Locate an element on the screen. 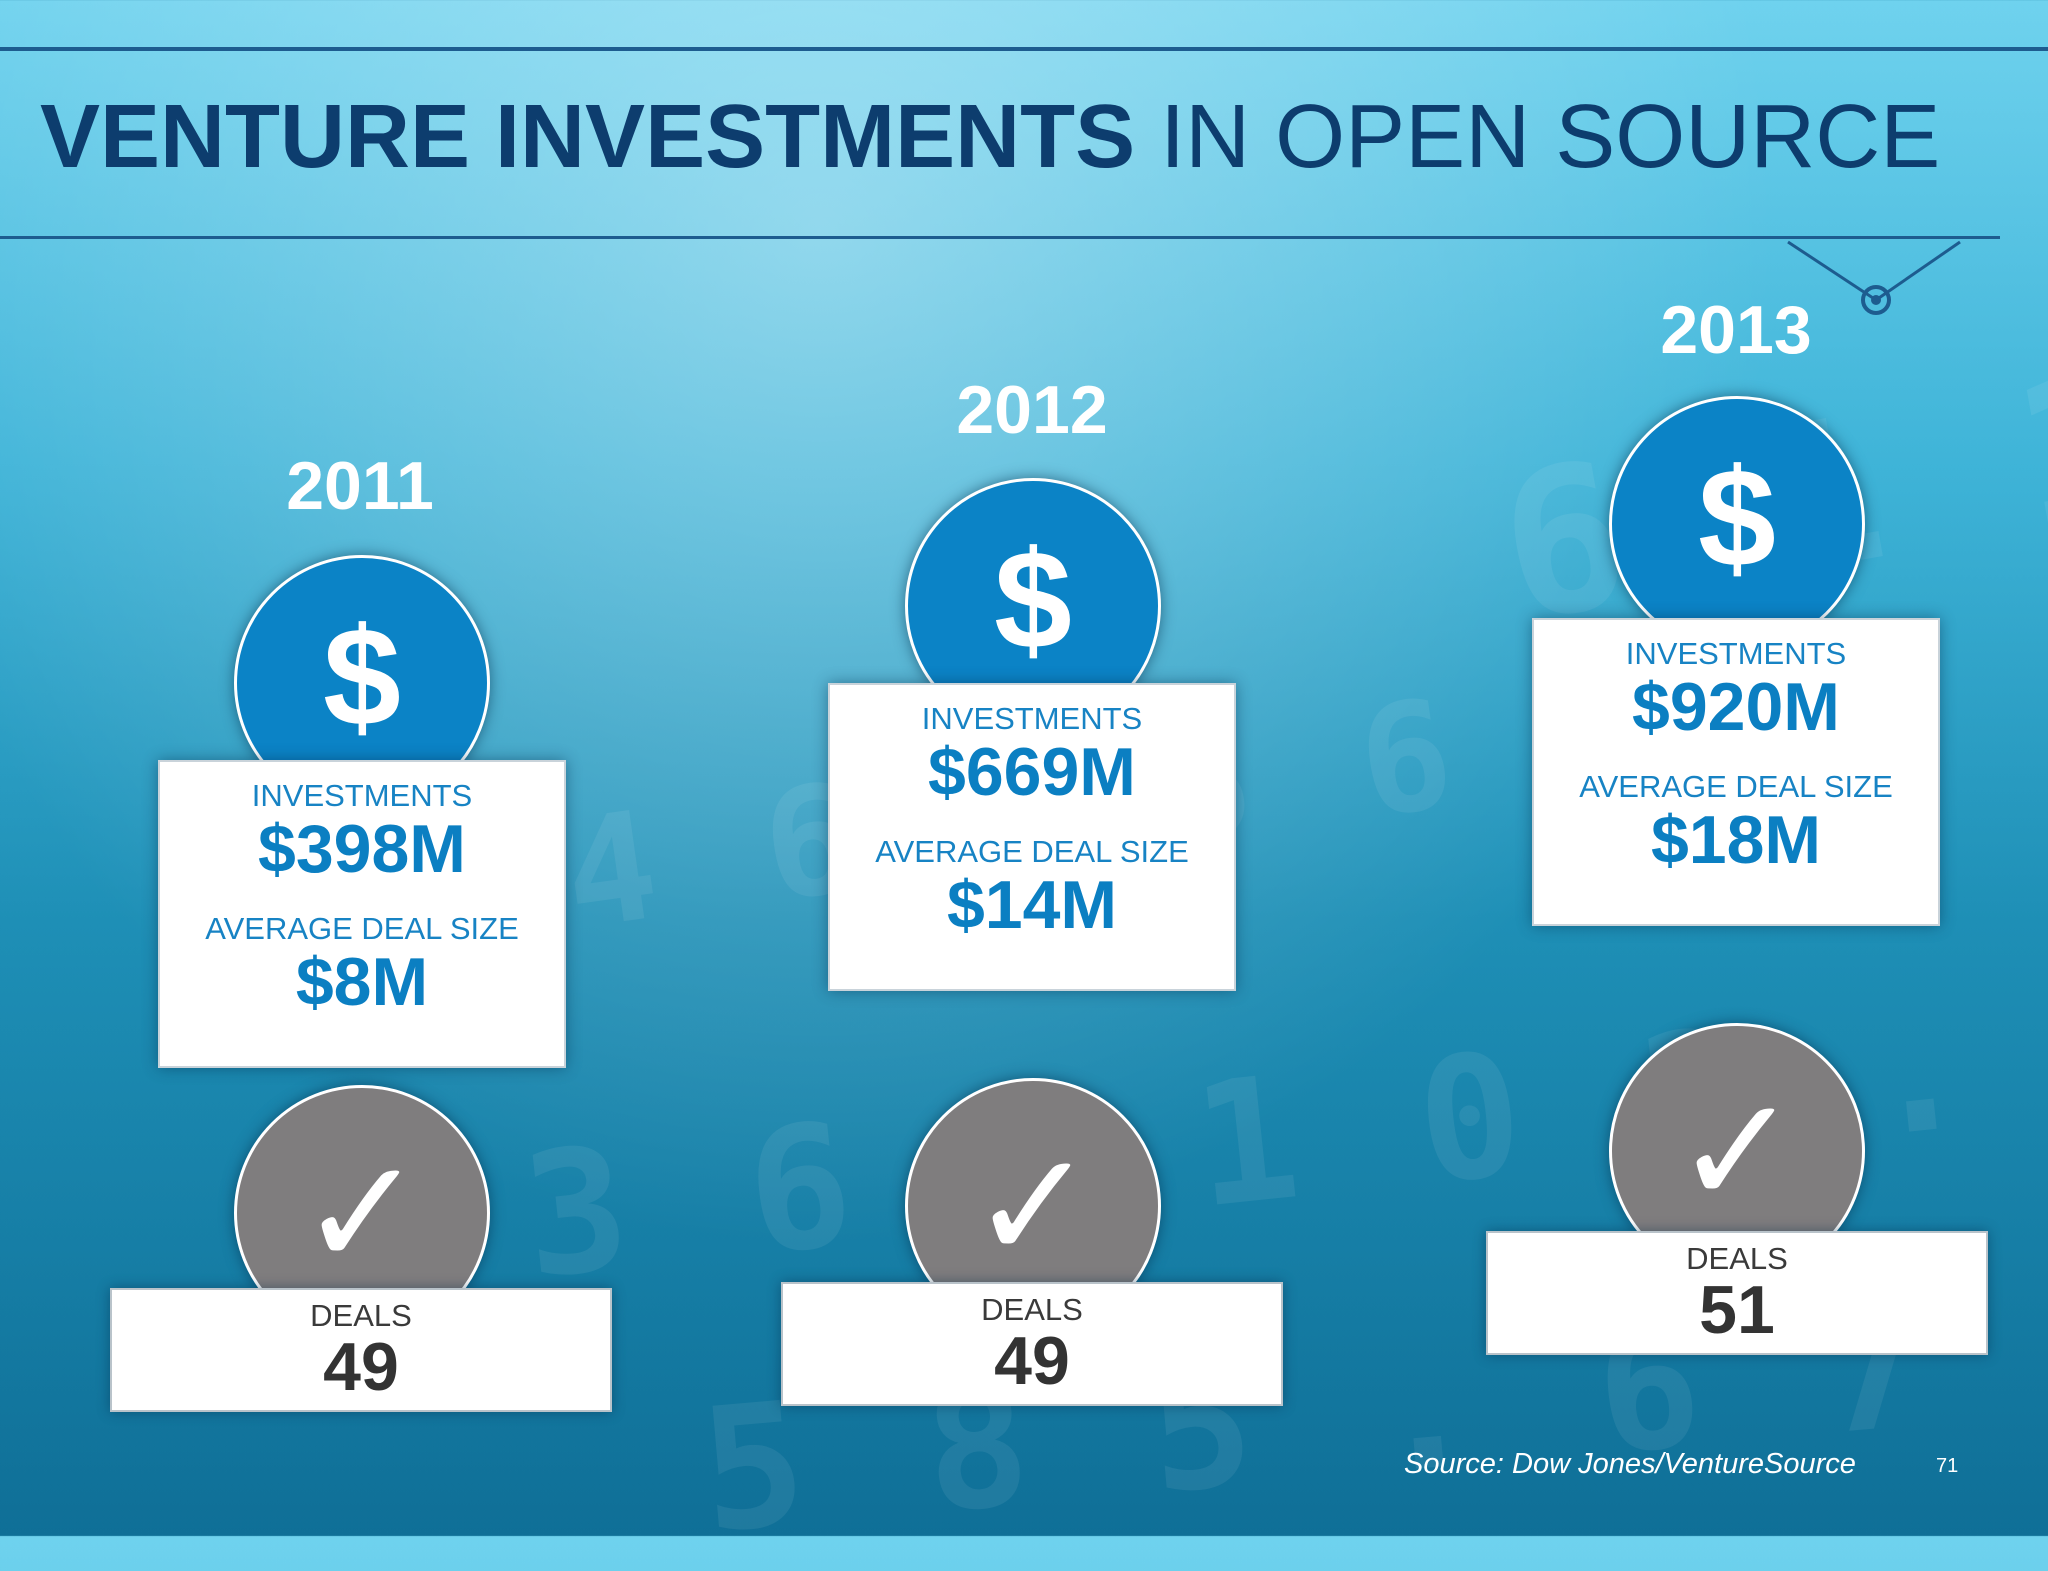 The image size is (2048, 1571). year-label-2012: 2012 is located at coordinates (1032, 410).